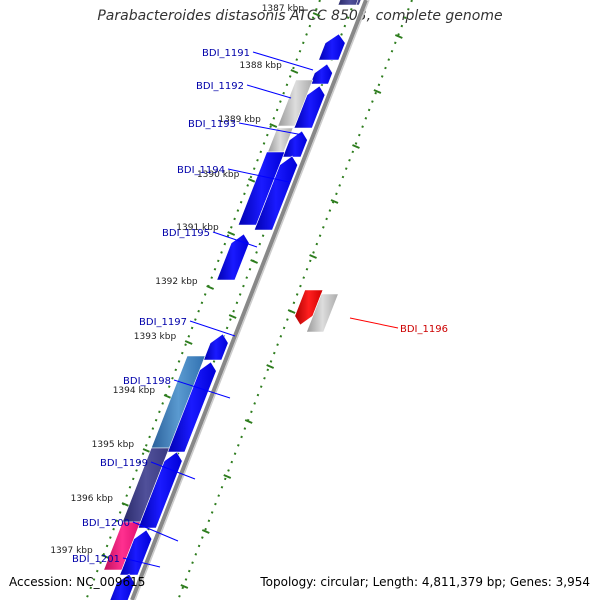  Describe the element at coordinates (260, 66) in the screenshot. I see `ruler-label: 1388 kbp` at that location.